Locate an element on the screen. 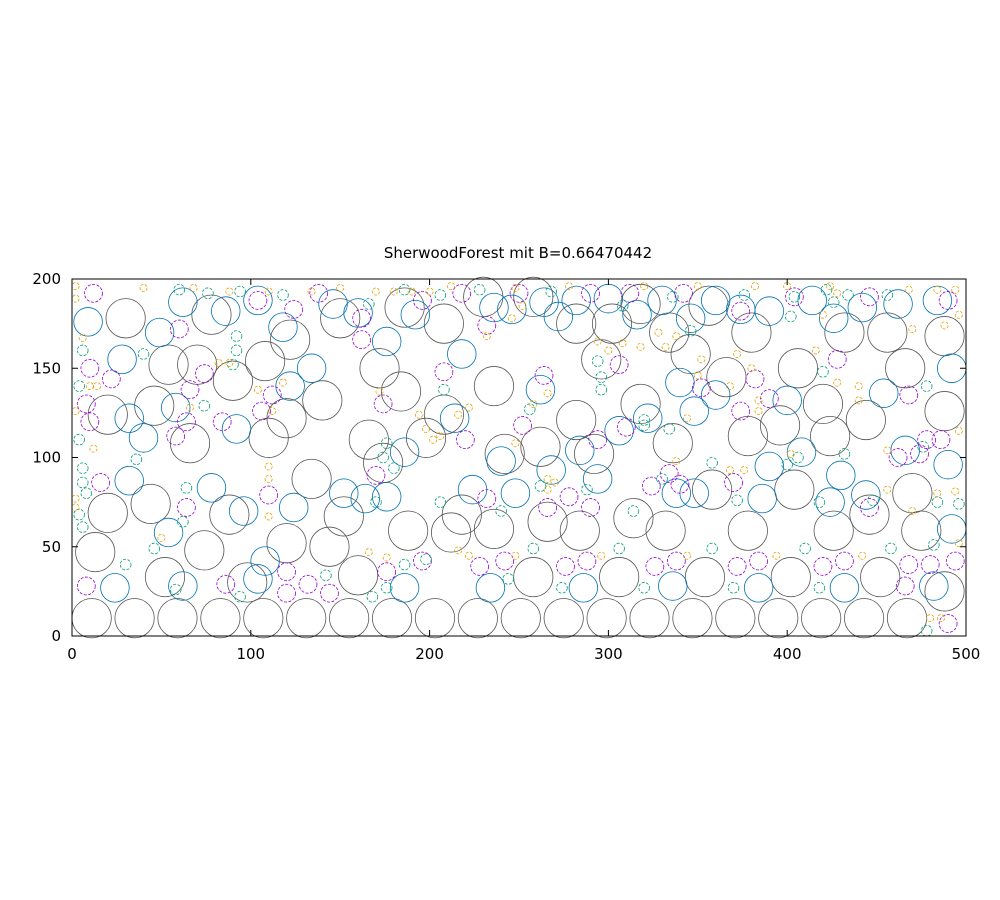  y-tick-label: 0 is located at coordinates (56, 636).